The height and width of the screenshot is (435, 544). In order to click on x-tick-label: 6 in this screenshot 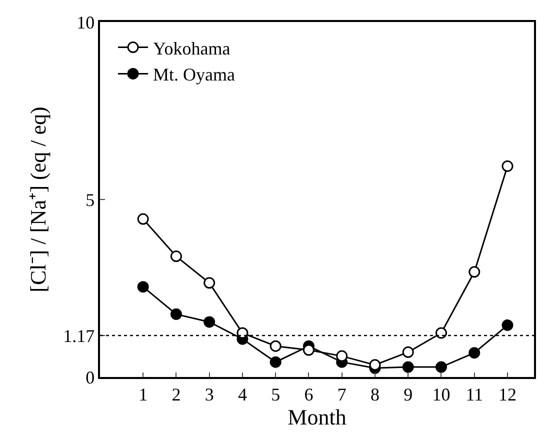, I will do `click(309, 394)`.